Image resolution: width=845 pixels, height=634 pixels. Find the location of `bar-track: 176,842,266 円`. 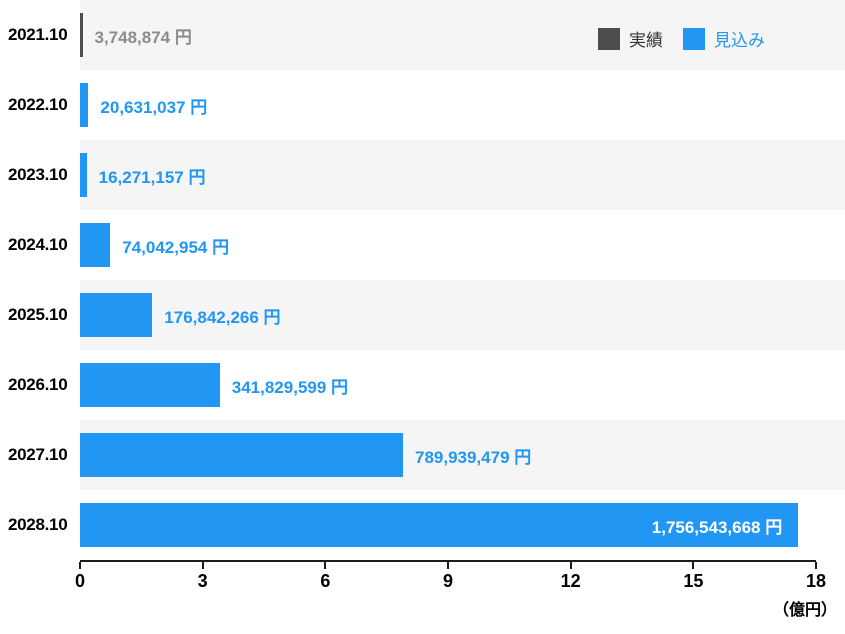

bar-track: 176,842,266 円 is located at coordinates (462, 315).